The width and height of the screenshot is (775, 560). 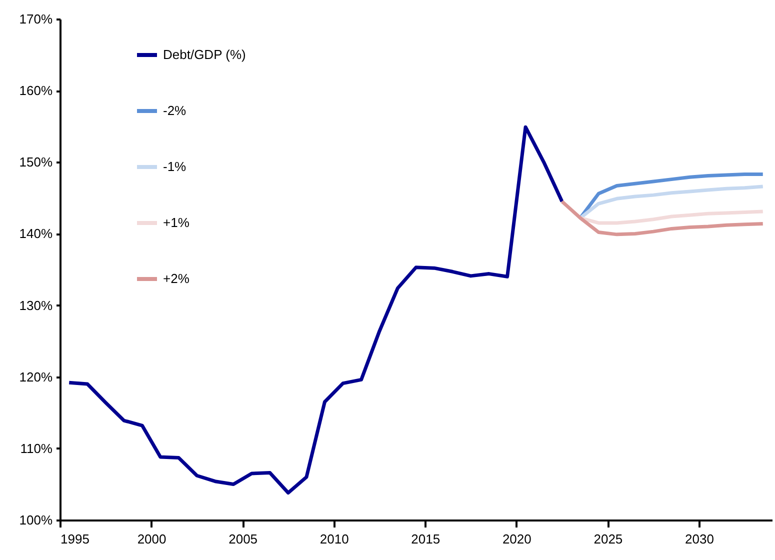 I want to click on x-tick-label: 2030, so click(x=699, y=539).